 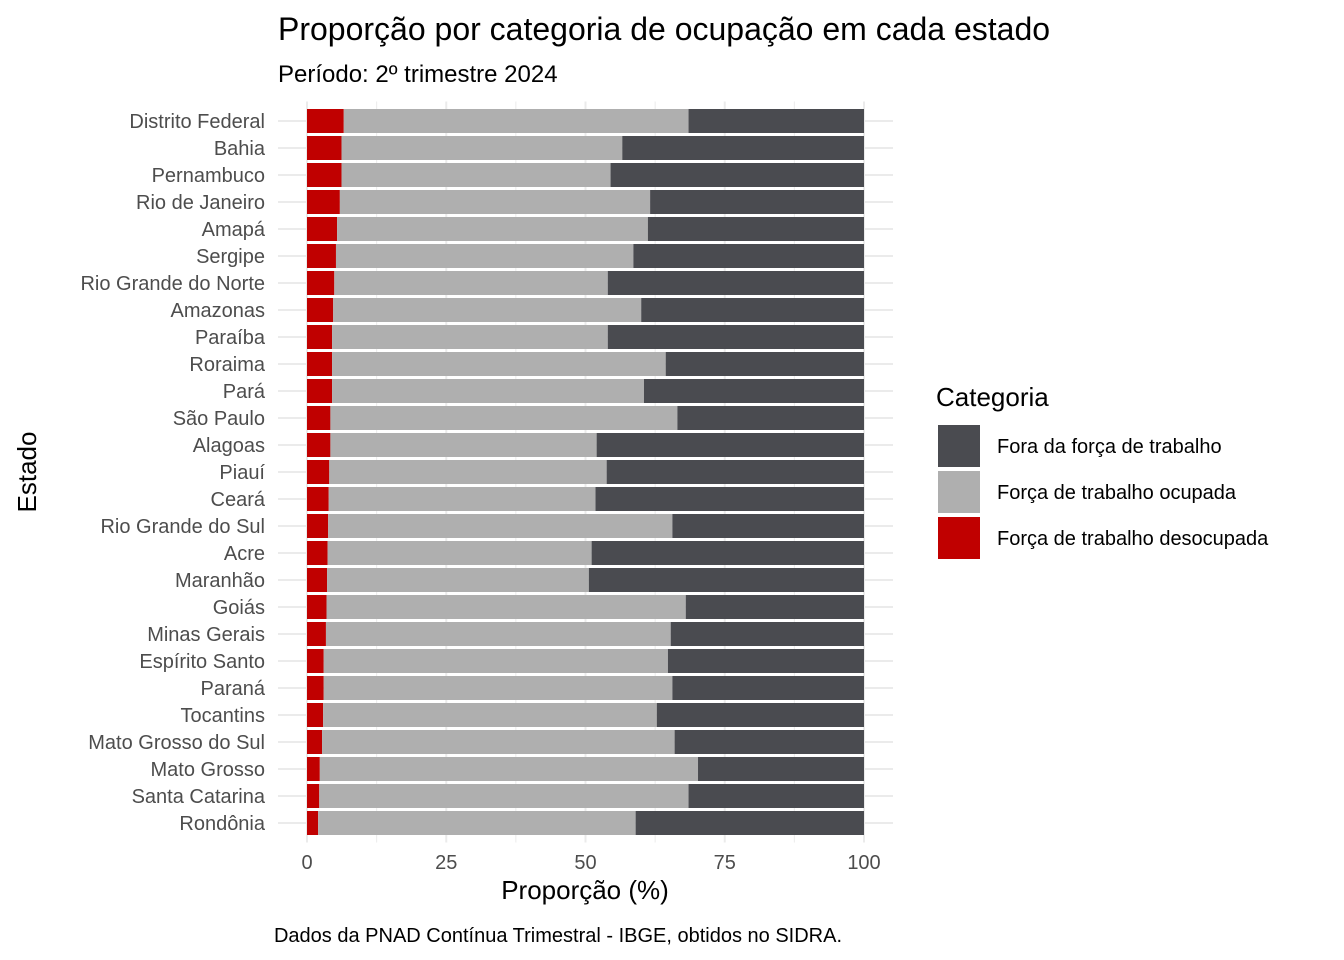 What do you see at coordinates (220, 581) in the screenshot?
I see `y-tick-label: Maranhão` at bounding box center [220, 581].